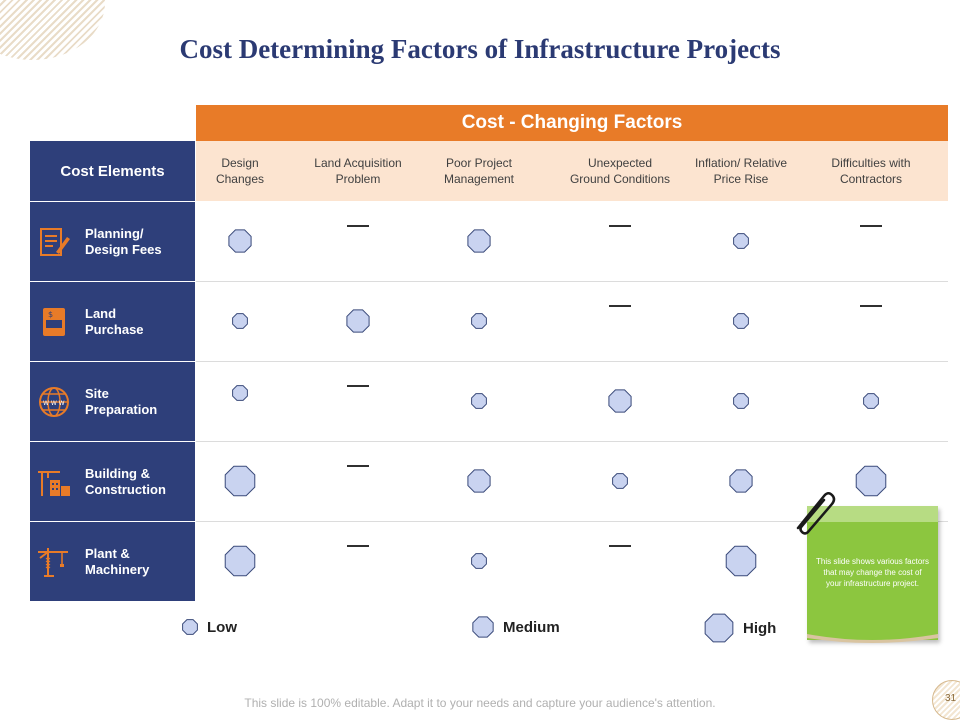  Describe the element at coordinates (121, 401) in the screenshot. I see `cost-element-label: Site Preparation` at that location.